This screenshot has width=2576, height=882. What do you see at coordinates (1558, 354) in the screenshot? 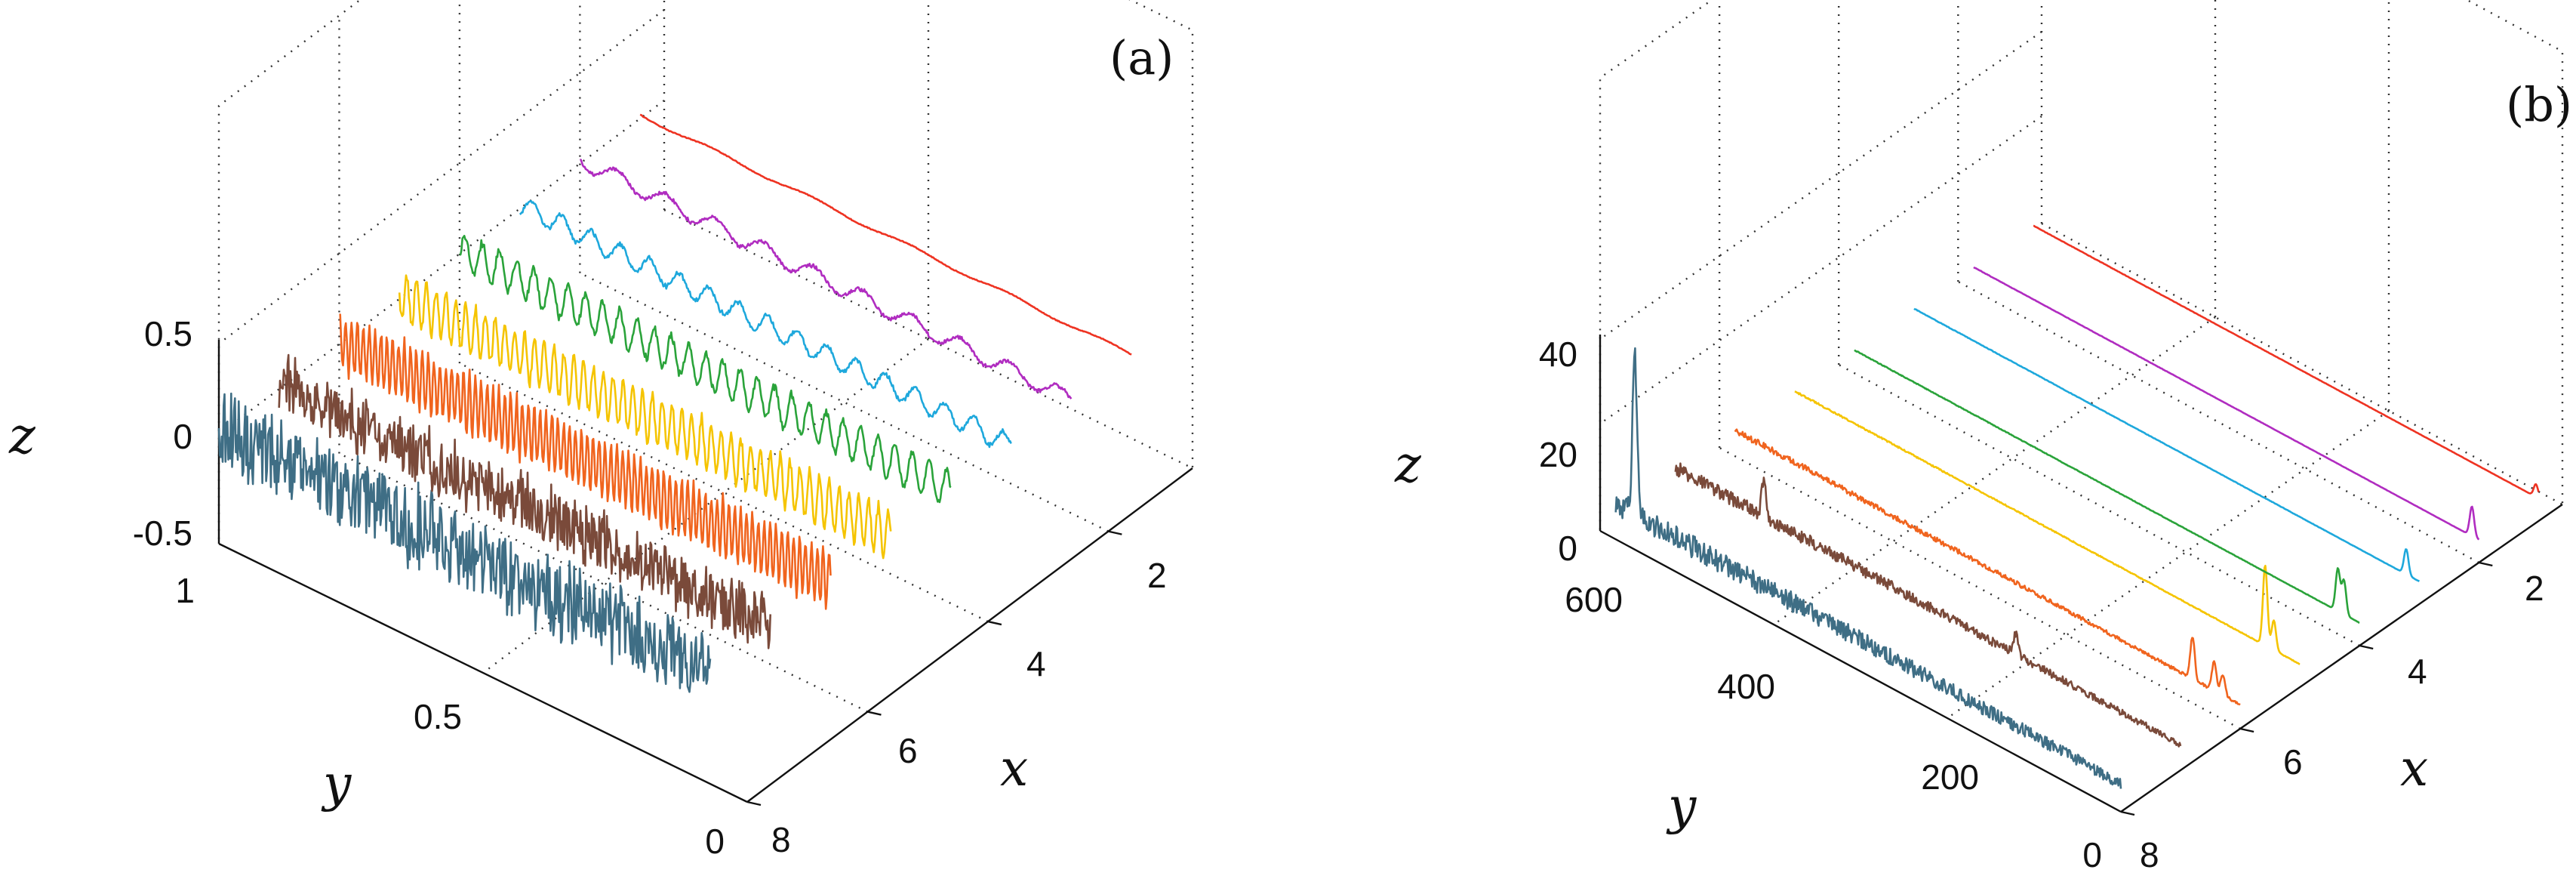
I see `panel-b-z-tick: 40` at bounding box center [1558, 354].